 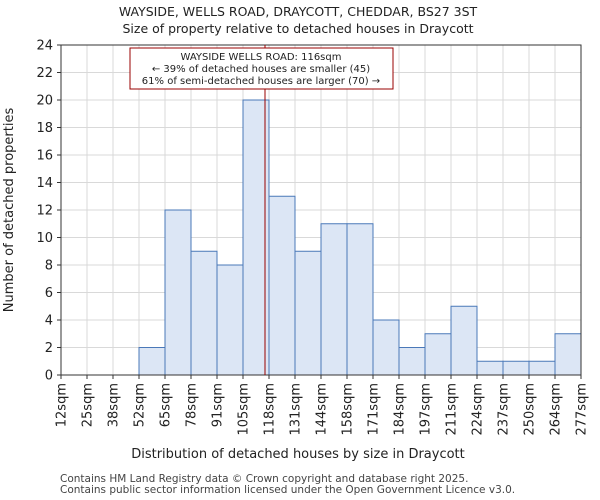 I want to click on bar-224sqm, so click(x=490, y=368).